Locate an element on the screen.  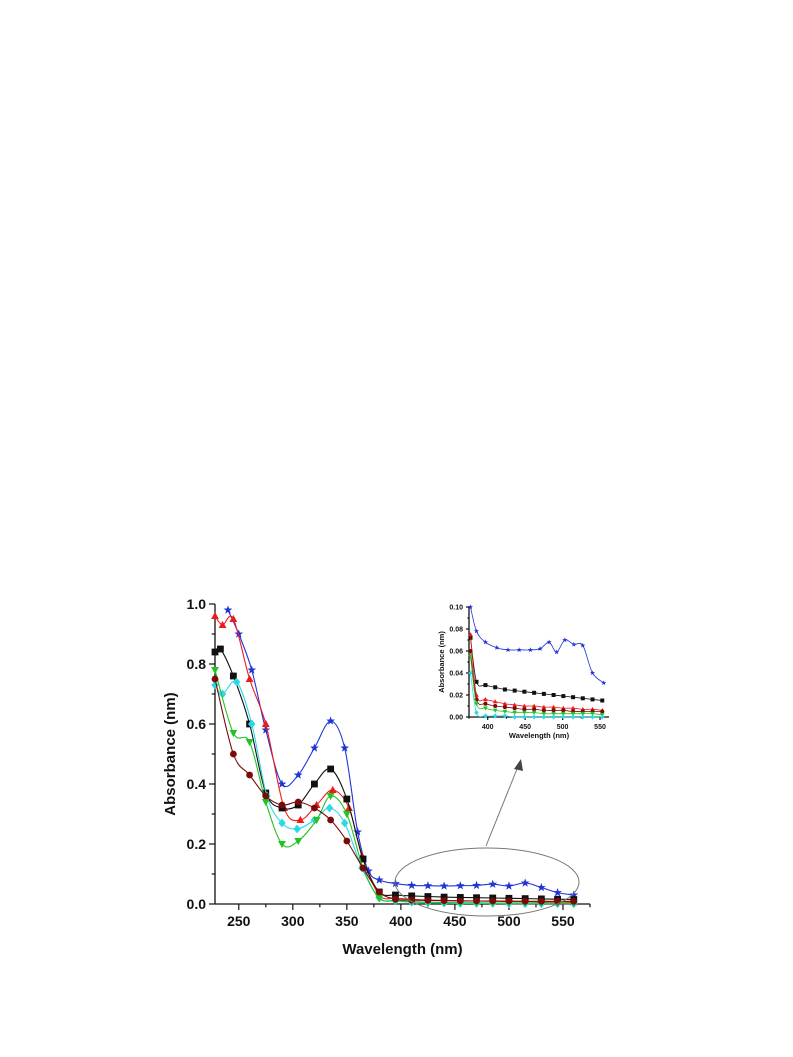
inset-series-line is located at coordinates (536, 681).